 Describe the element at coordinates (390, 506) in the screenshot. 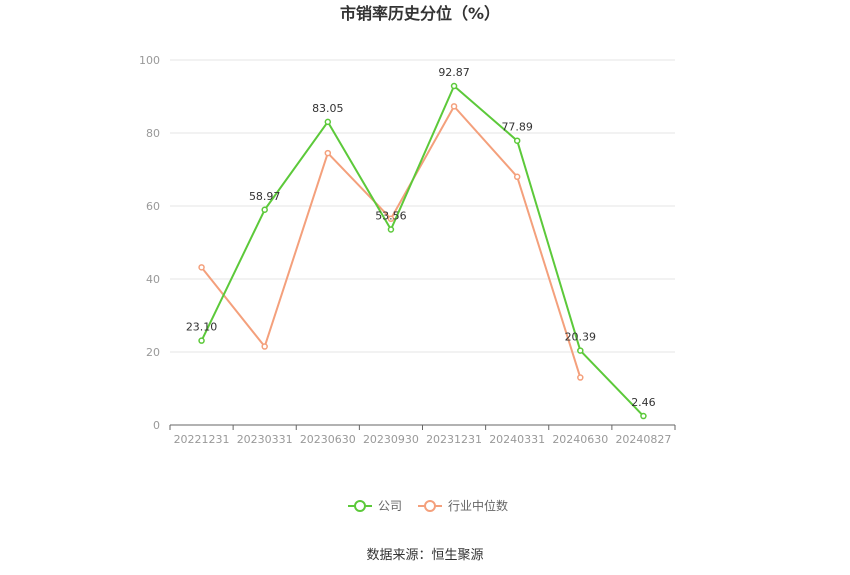

I see `legend-label: 公司` at that location.